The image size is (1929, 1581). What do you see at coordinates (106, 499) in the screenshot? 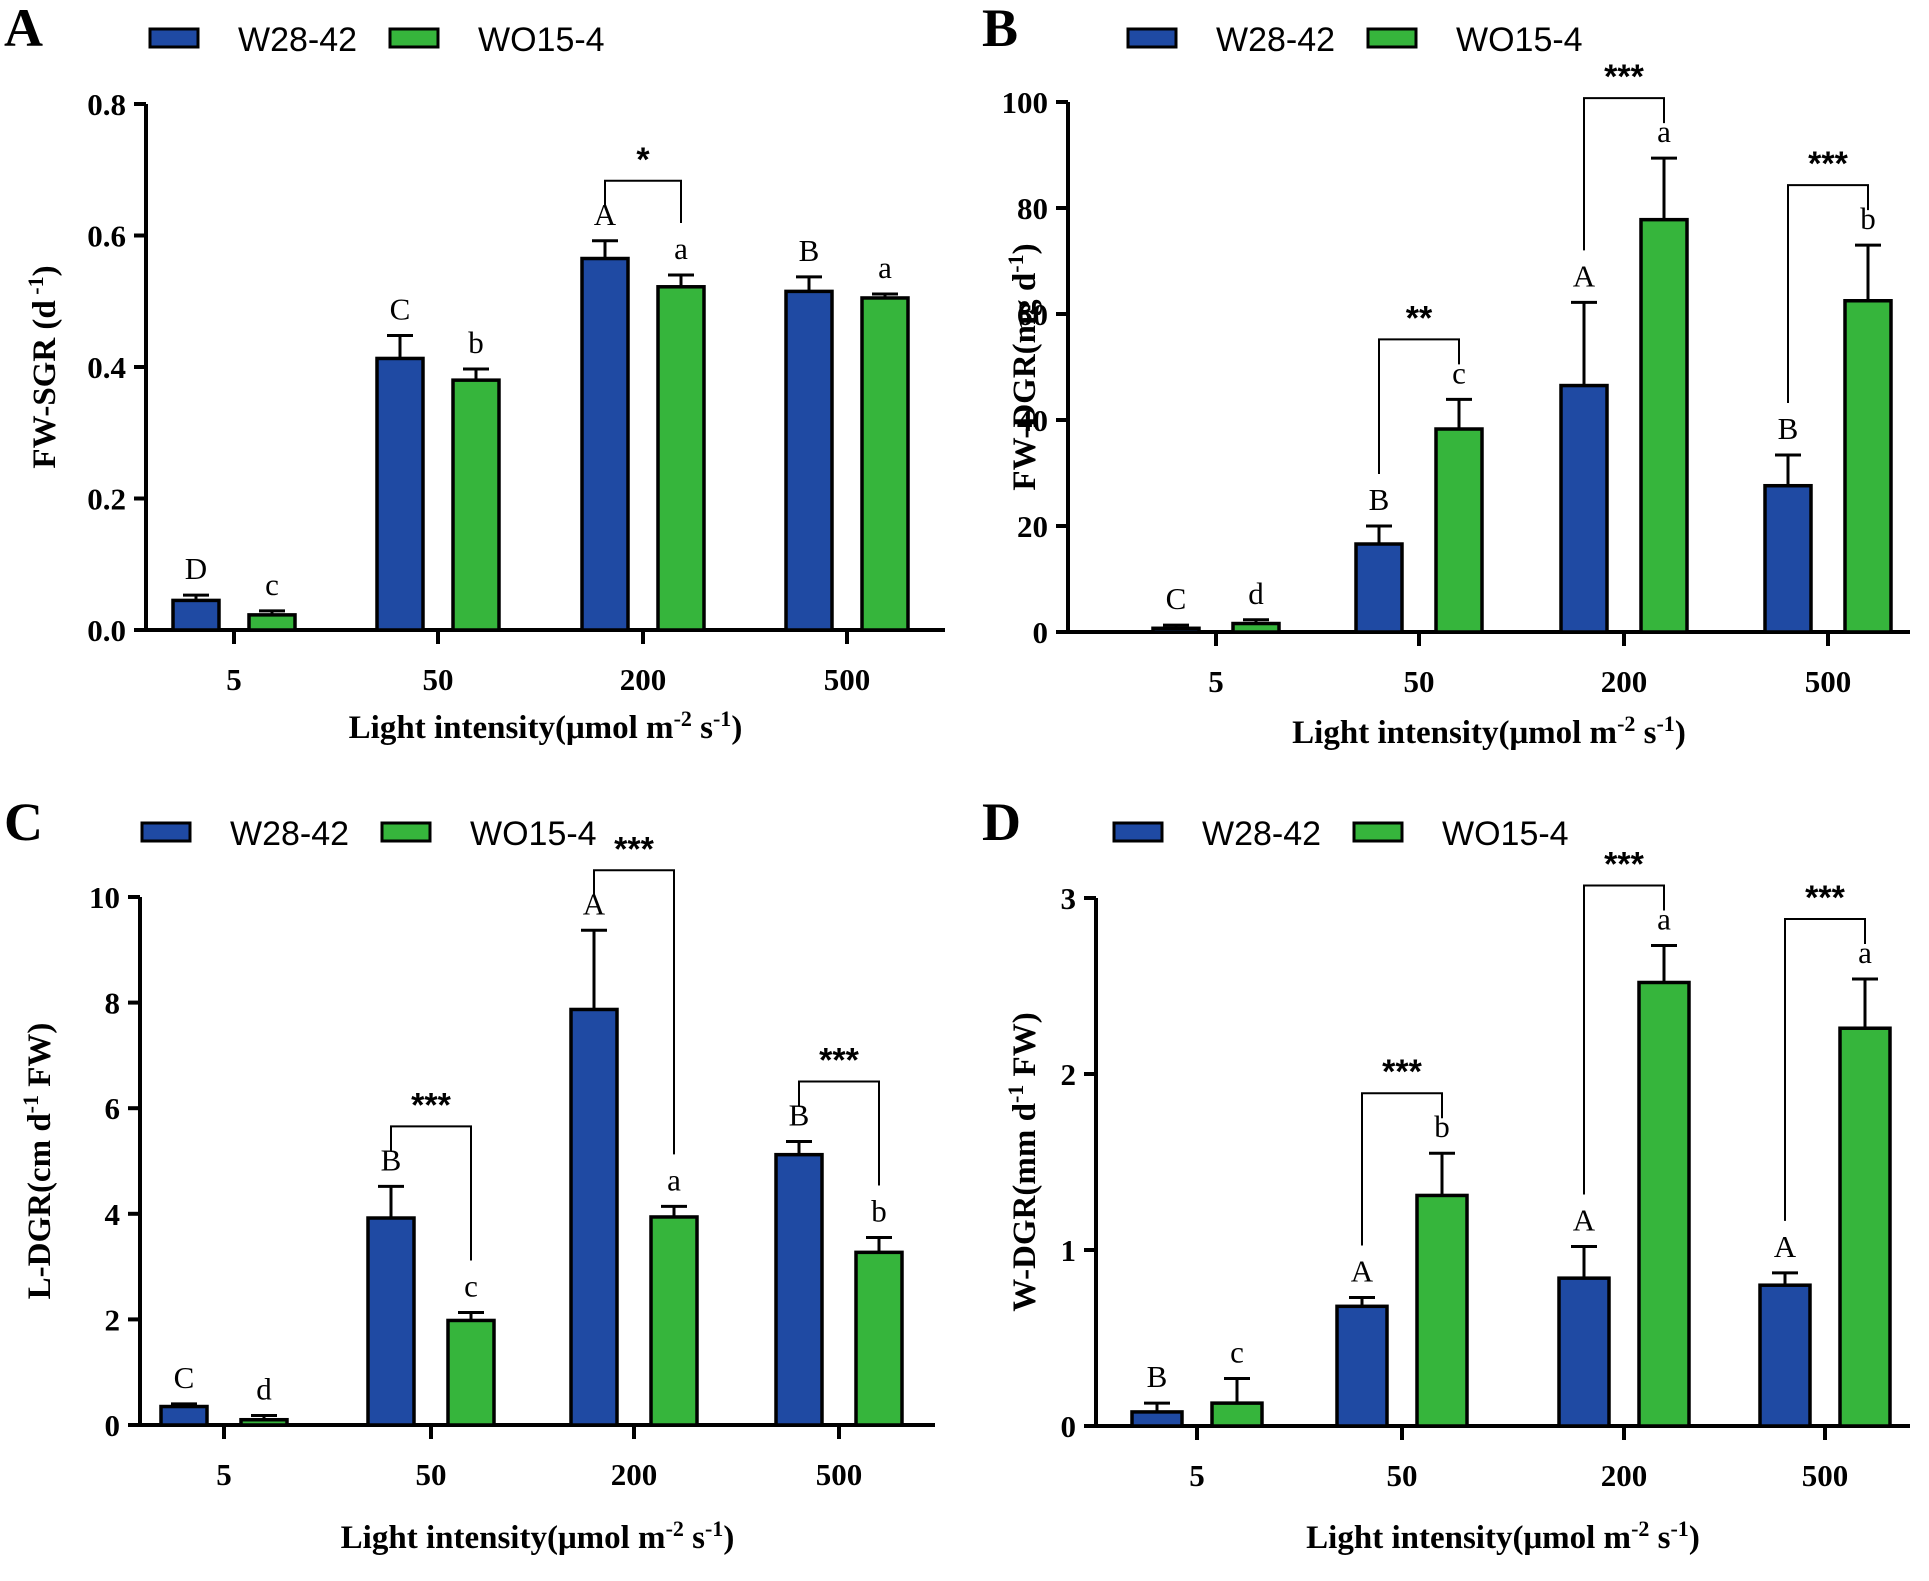
I see `y-tick-label: 0.2` at bounding box center [106, 499].